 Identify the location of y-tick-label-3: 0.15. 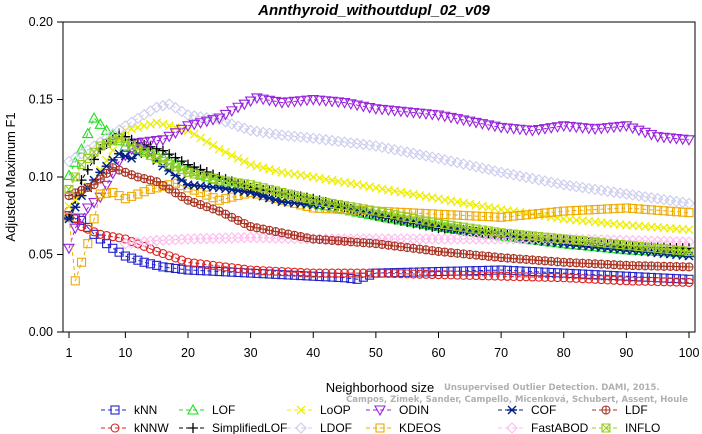
(41, 100).